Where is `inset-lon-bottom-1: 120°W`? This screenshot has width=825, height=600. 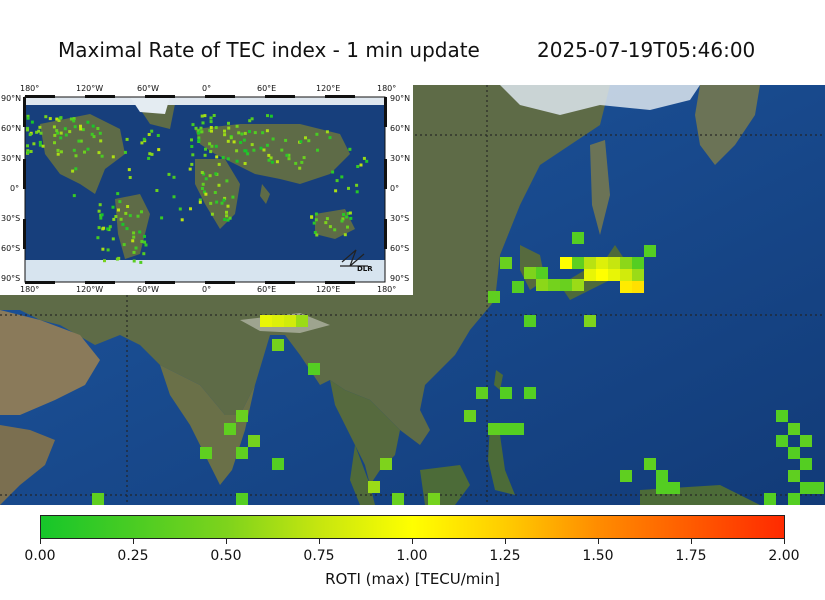
inset-lon-bottom-1: 120°W is located at coordinates (90, 289).